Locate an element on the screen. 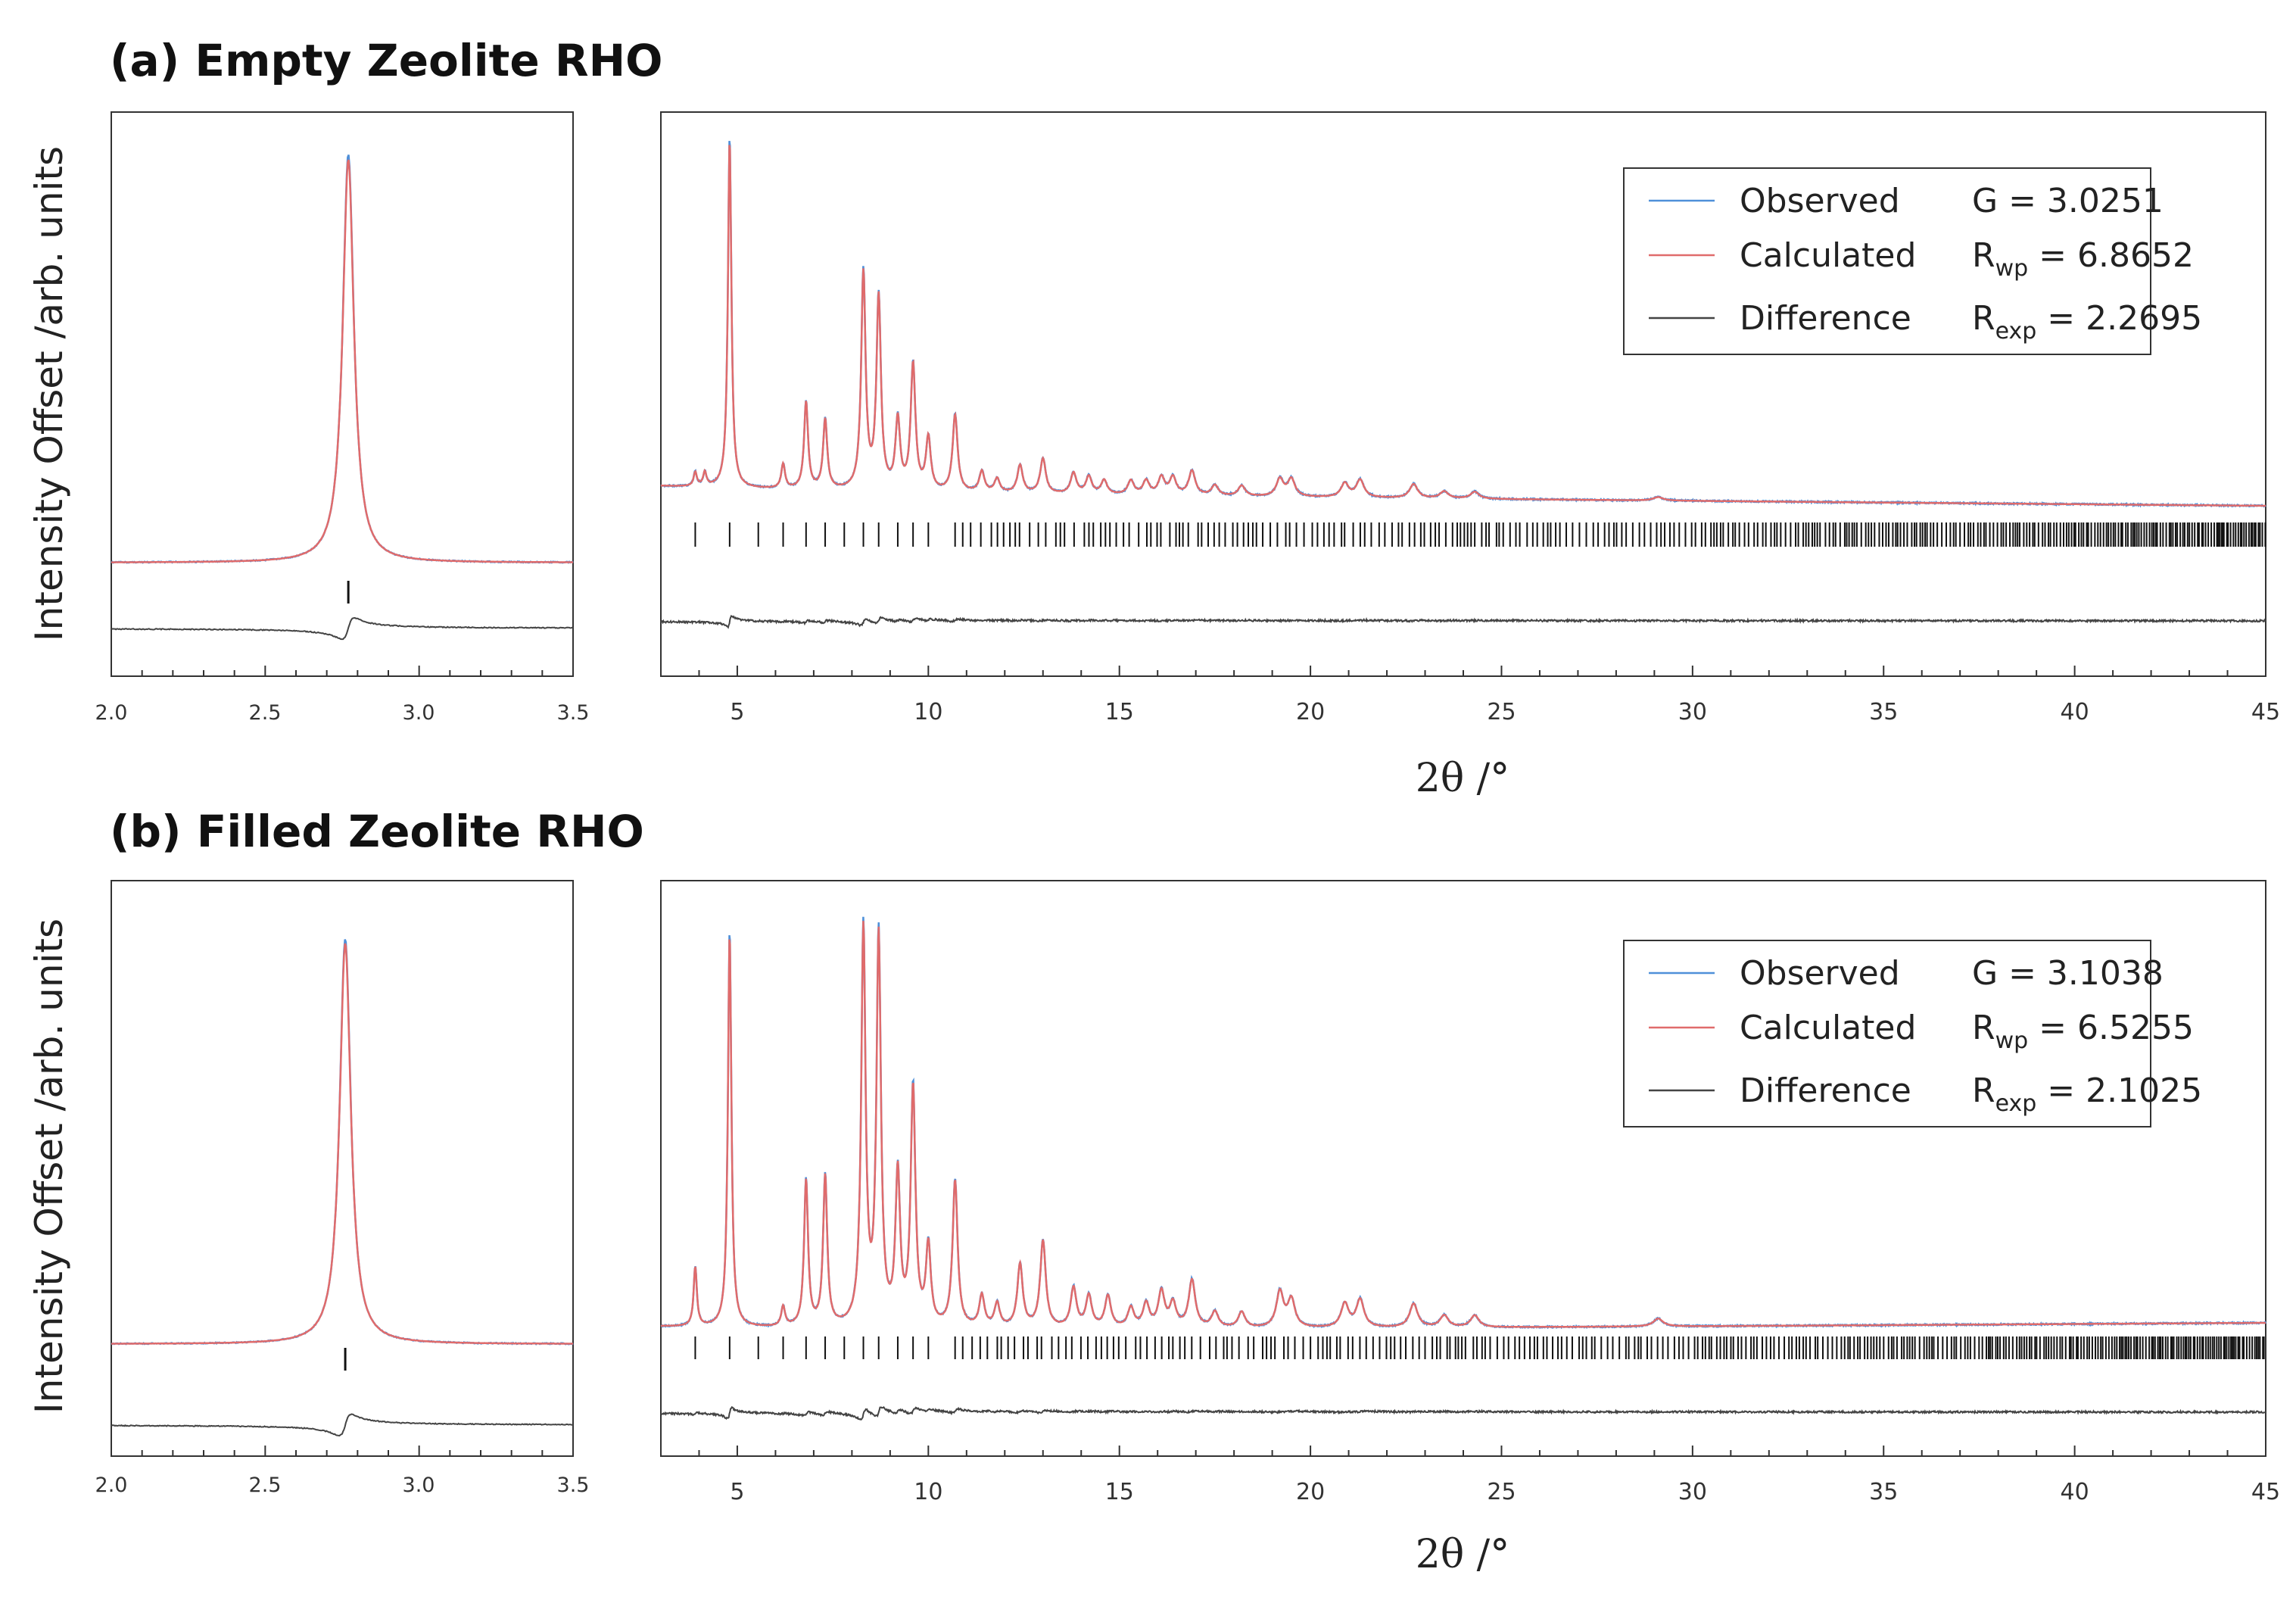  b-main-tick-label-0: 5 is located at coordinates (737, 1492).